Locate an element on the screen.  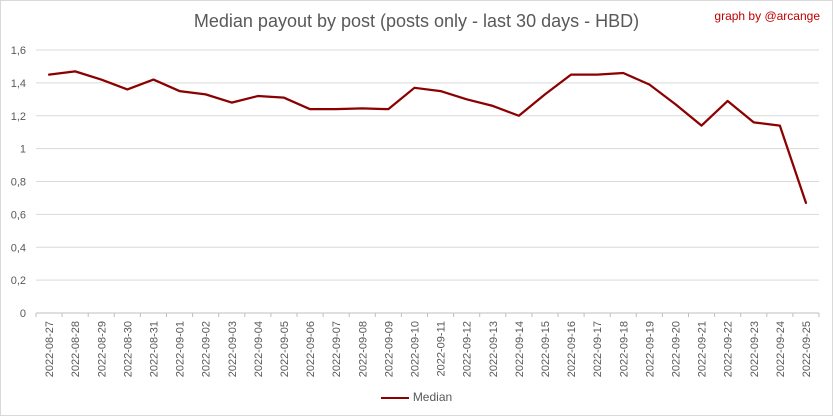
x-tick-label: 2022-09-23 is located at coordinates (755, 349).